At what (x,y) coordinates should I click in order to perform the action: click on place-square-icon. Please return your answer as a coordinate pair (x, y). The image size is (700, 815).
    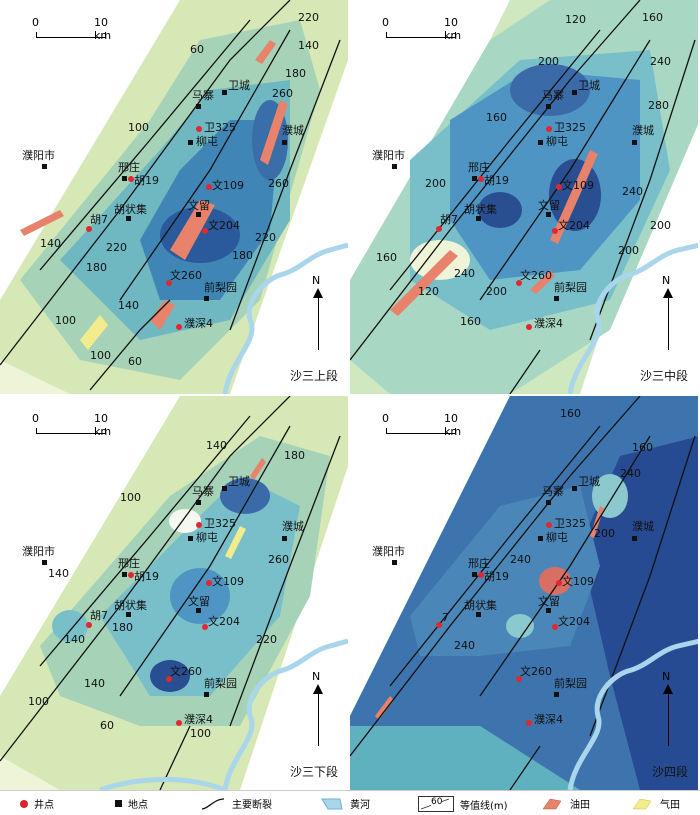
    Looking at the image, I should click on (118, 803).